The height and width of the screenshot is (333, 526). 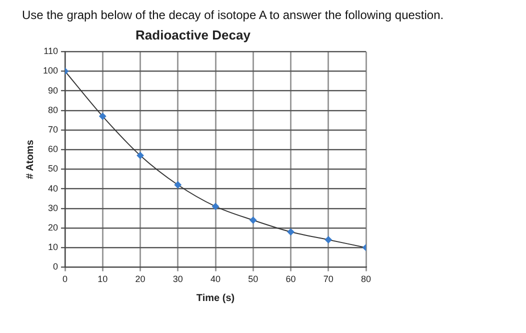 What do you see at coordinates (53, 90) in the screenshot?
I see `y-tick-label: 90` at bounding box center [53, 90].